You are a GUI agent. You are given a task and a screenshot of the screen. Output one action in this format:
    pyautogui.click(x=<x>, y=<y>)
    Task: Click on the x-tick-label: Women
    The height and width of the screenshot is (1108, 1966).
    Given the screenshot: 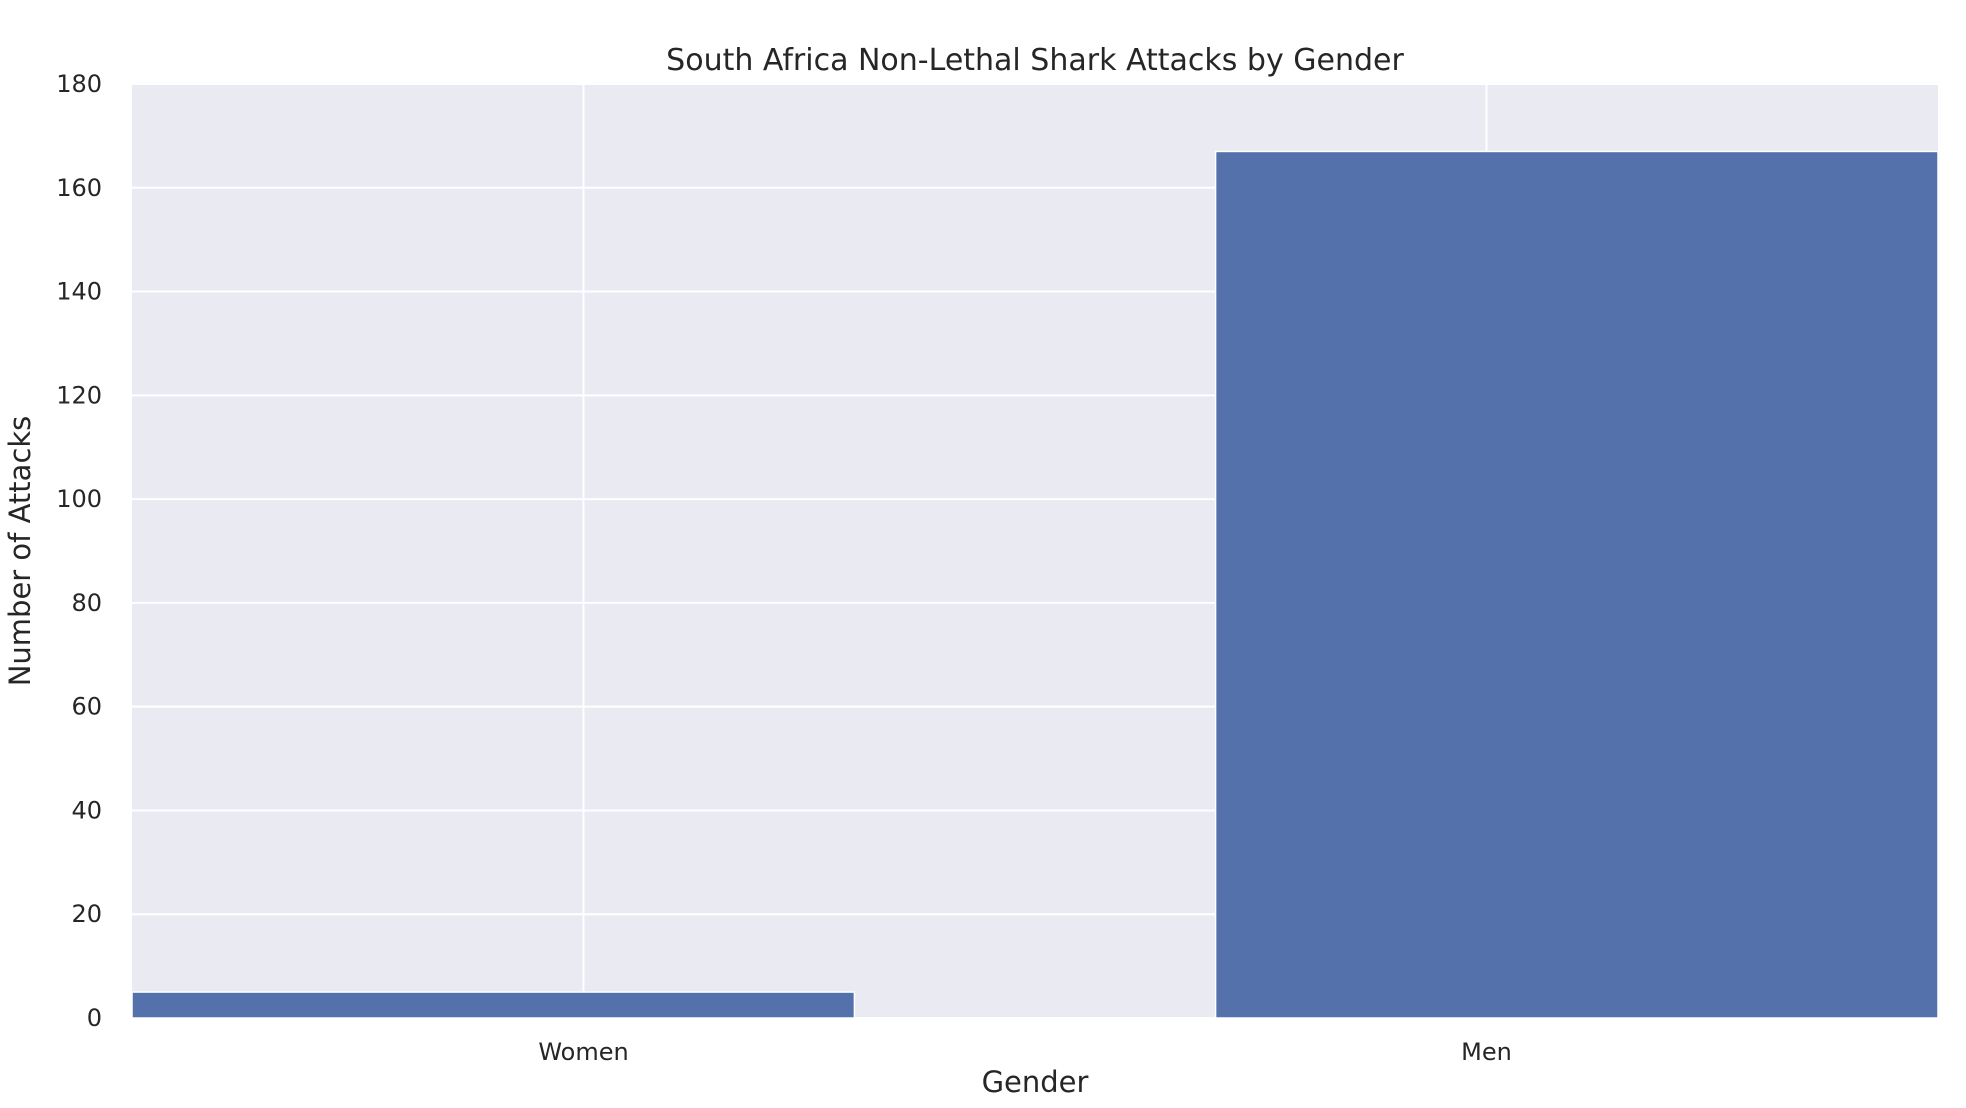 What is the action you would take?
    pyautogui.click(x=583, y=1052)
    